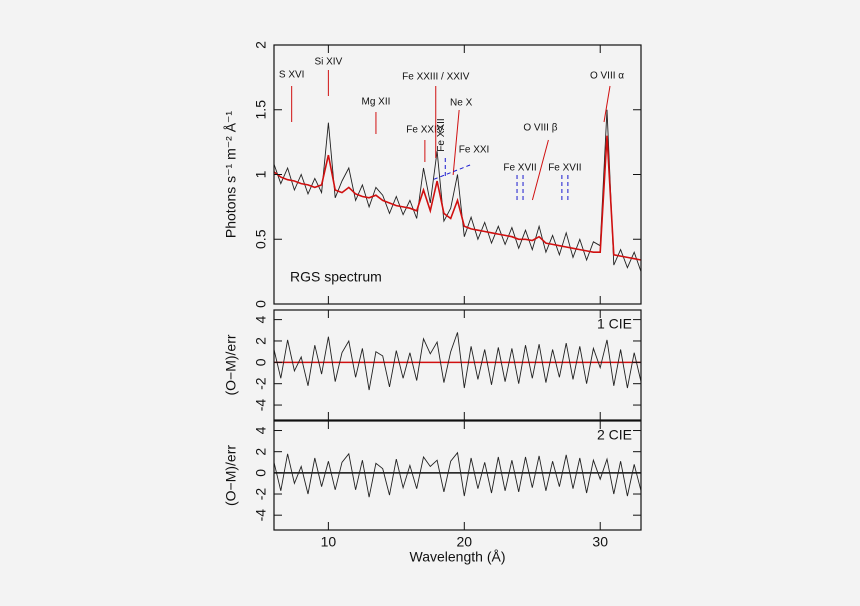 The width and height of the screenshot is (860, 606). What do you see at coordinates (292, 75) in the screenshot?
I see `annotation: S XVI` at bounding box center [292, 75].